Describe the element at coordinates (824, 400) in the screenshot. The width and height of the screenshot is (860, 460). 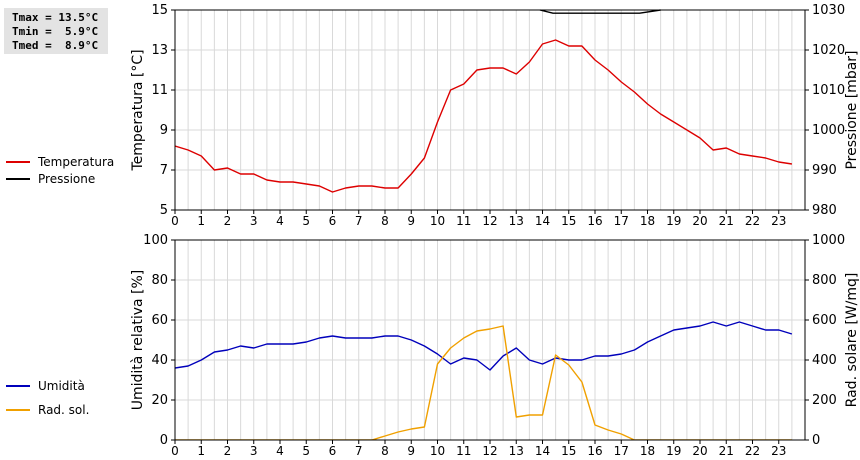
I see `y2-tick-label: 200` at that location.